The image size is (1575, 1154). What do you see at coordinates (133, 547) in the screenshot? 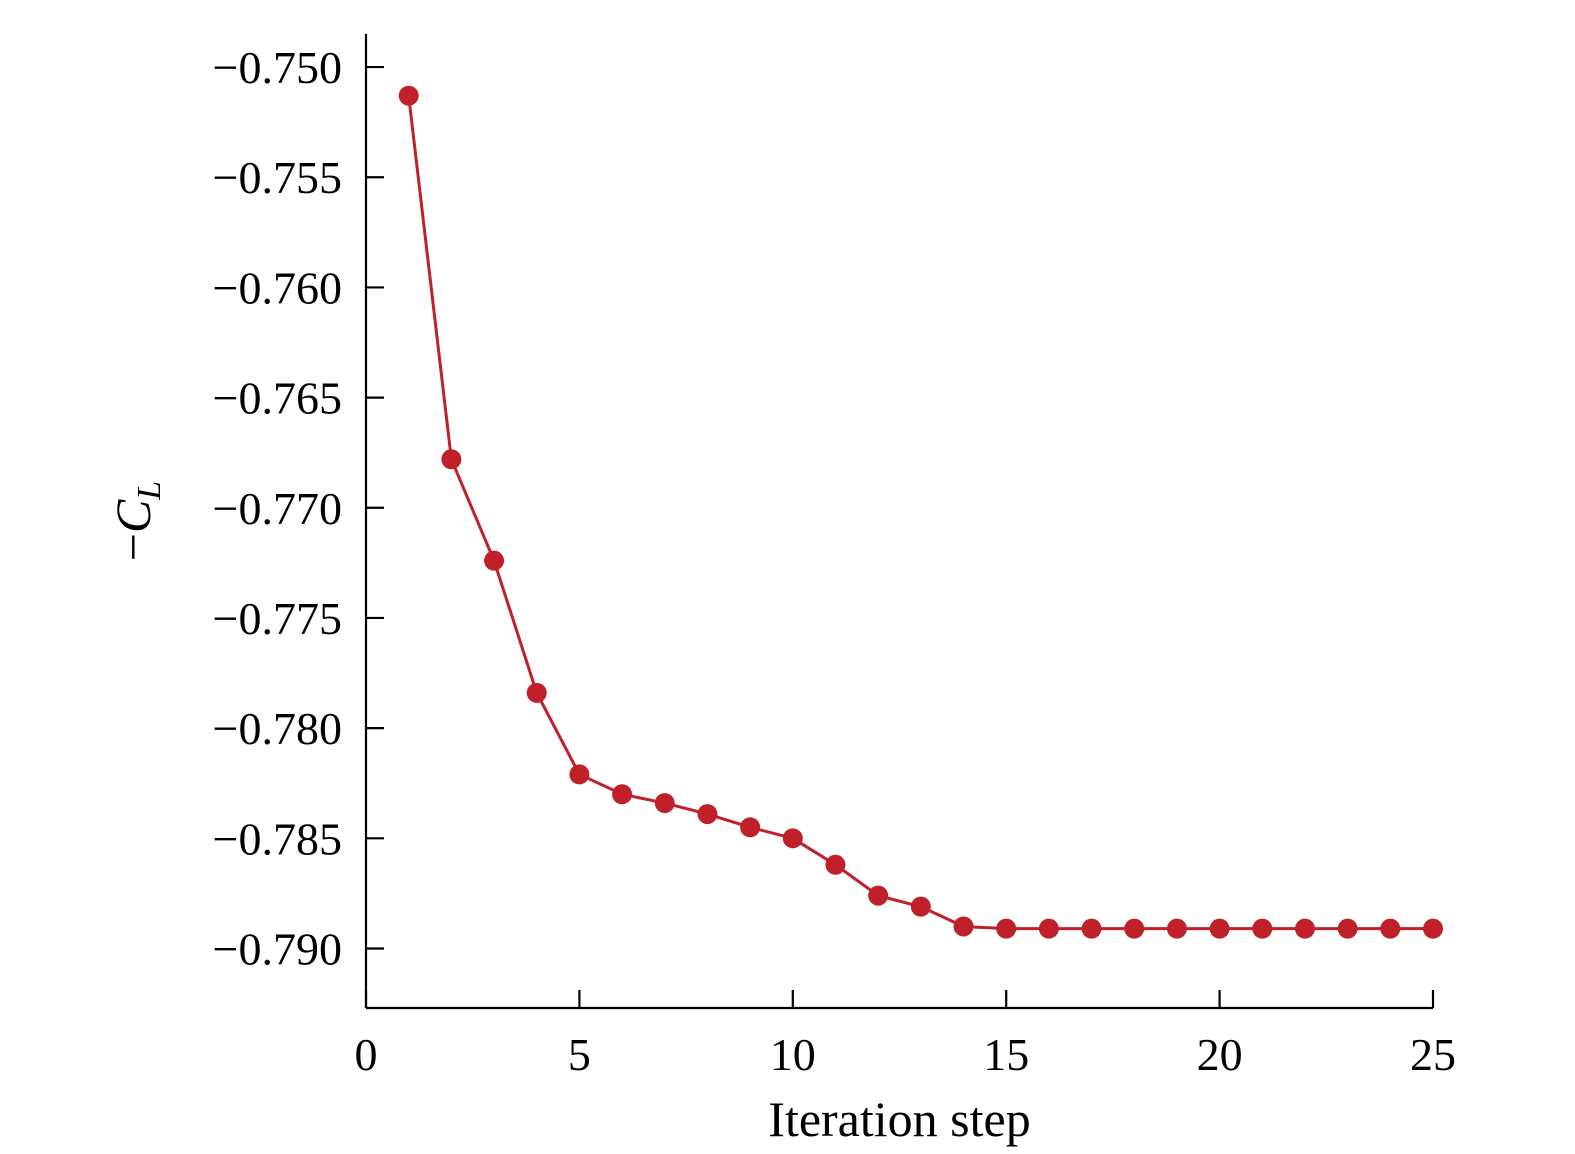
I see `y-axis-title-prefix: −` at bounding box center [133, 547].